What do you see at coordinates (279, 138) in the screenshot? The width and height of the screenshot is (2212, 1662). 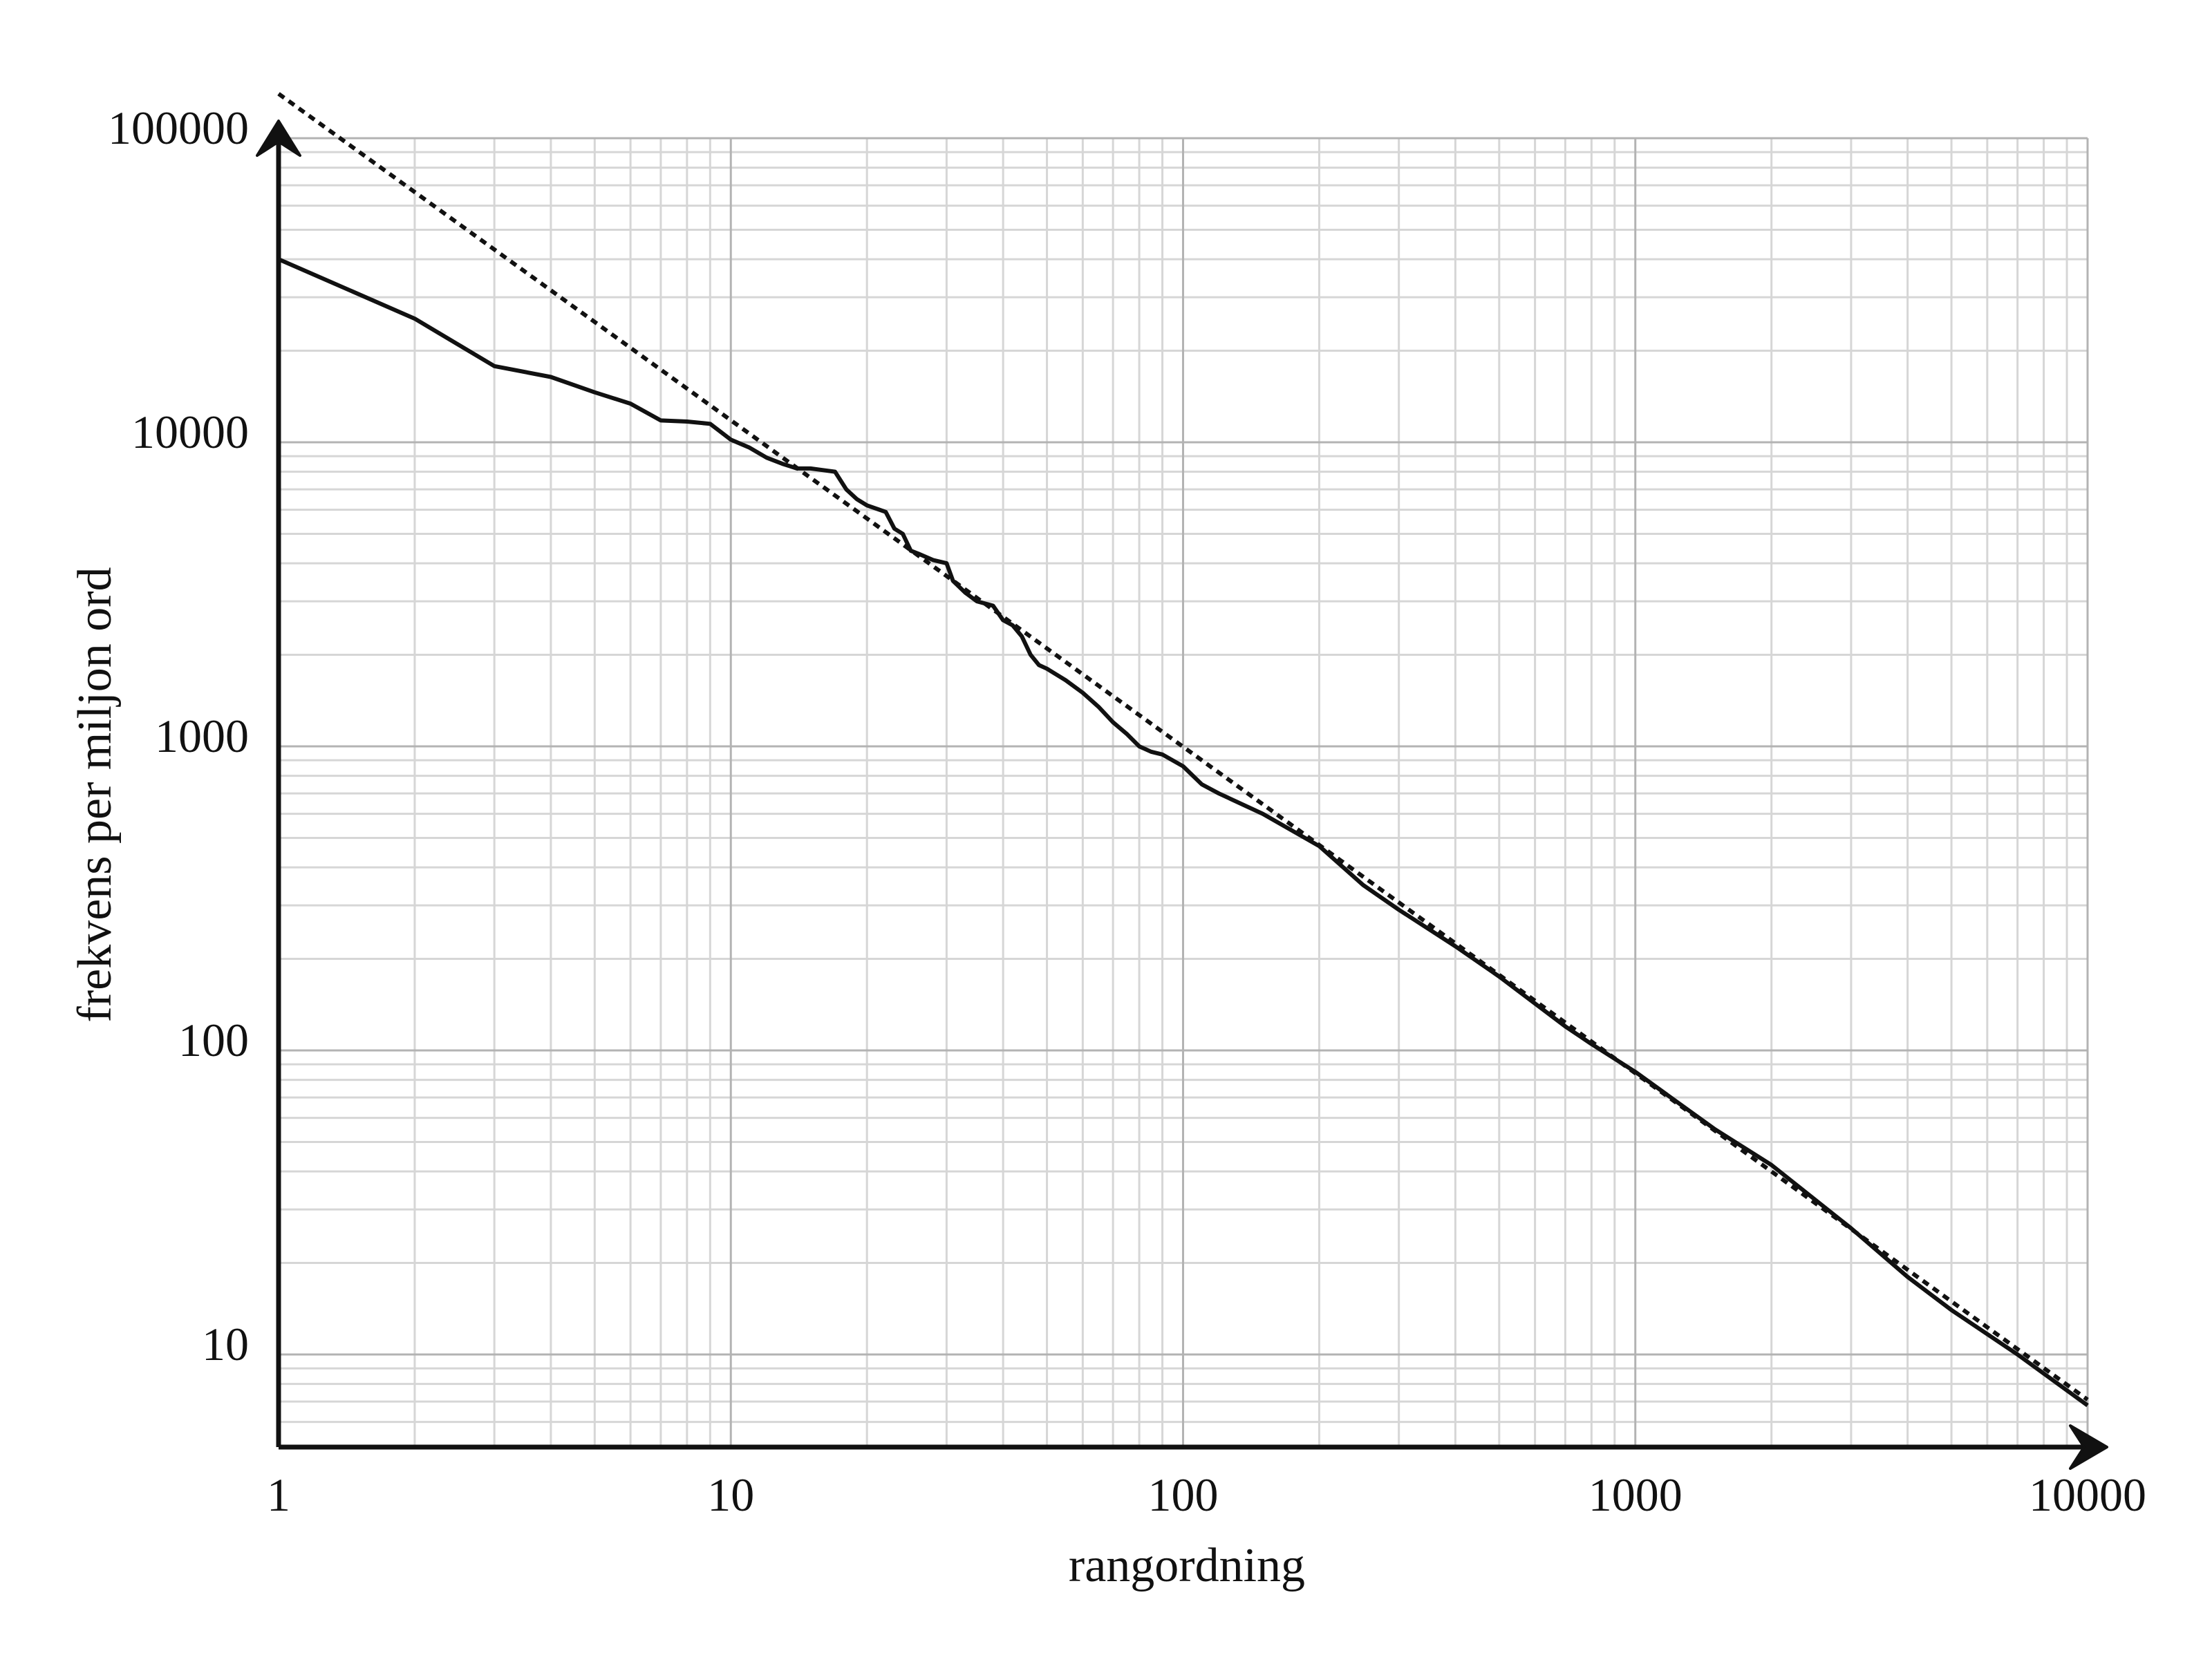 I see `y-axis-arrow-icon` at bounding box center [279, 138].